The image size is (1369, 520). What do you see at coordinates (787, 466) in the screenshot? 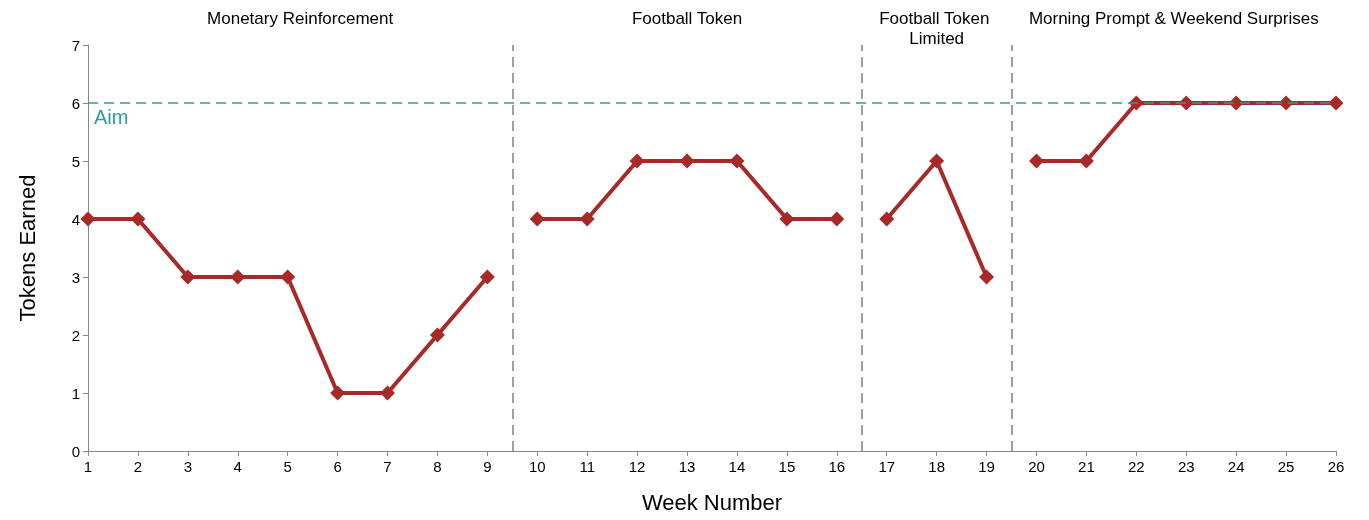
I see `x-tick-label: 15` at bounding box center [787, 466].